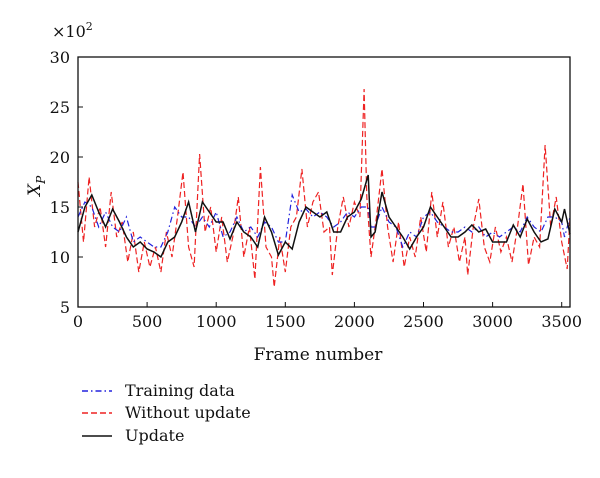 The image size is (600, 478). I want to click on legend-label: Training data, so click(180, 390).